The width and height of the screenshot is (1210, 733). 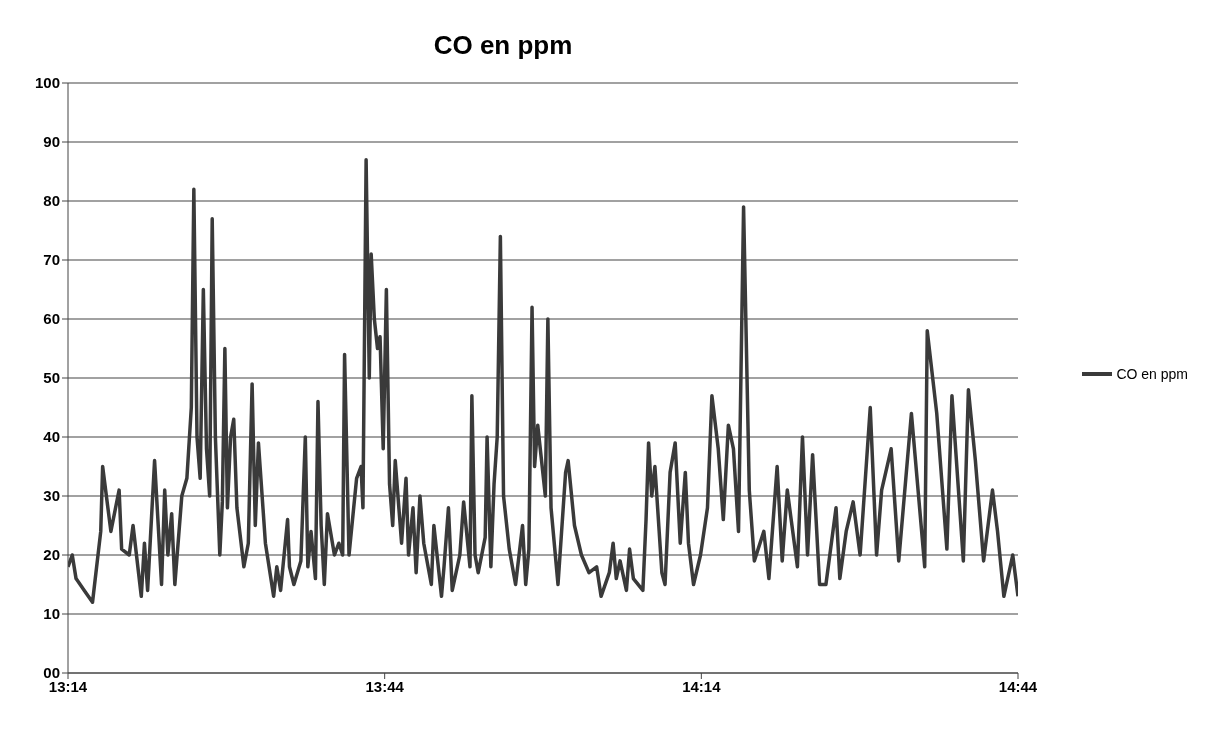 I want to click on y-tick-label: 20, so click(x=51, y=555).